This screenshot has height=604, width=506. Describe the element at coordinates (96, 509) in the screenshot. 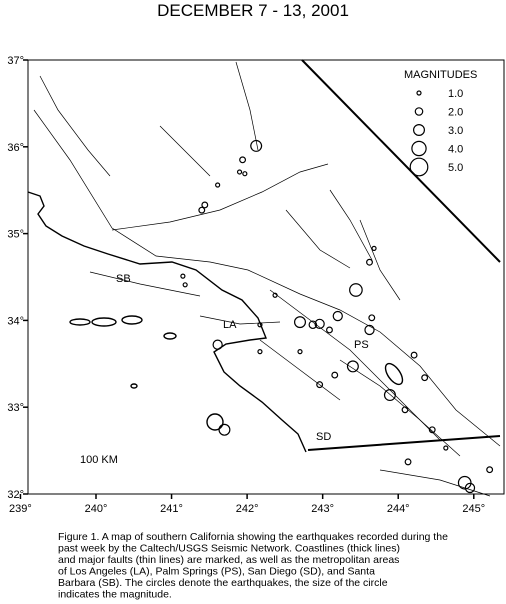

I see `x-tick-label: 240°` at that location.